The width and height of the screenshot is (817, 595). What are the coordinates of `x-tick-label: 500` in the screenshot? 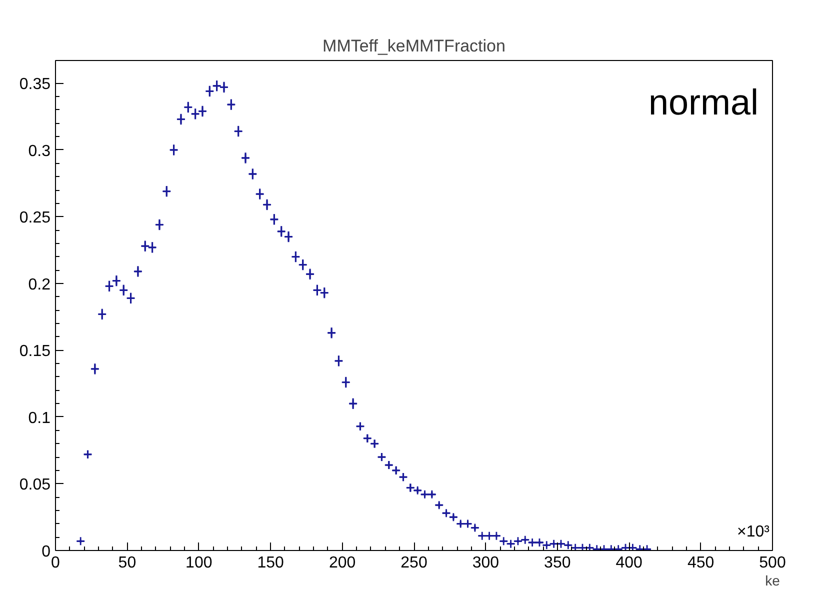 It's located at (772, 563).